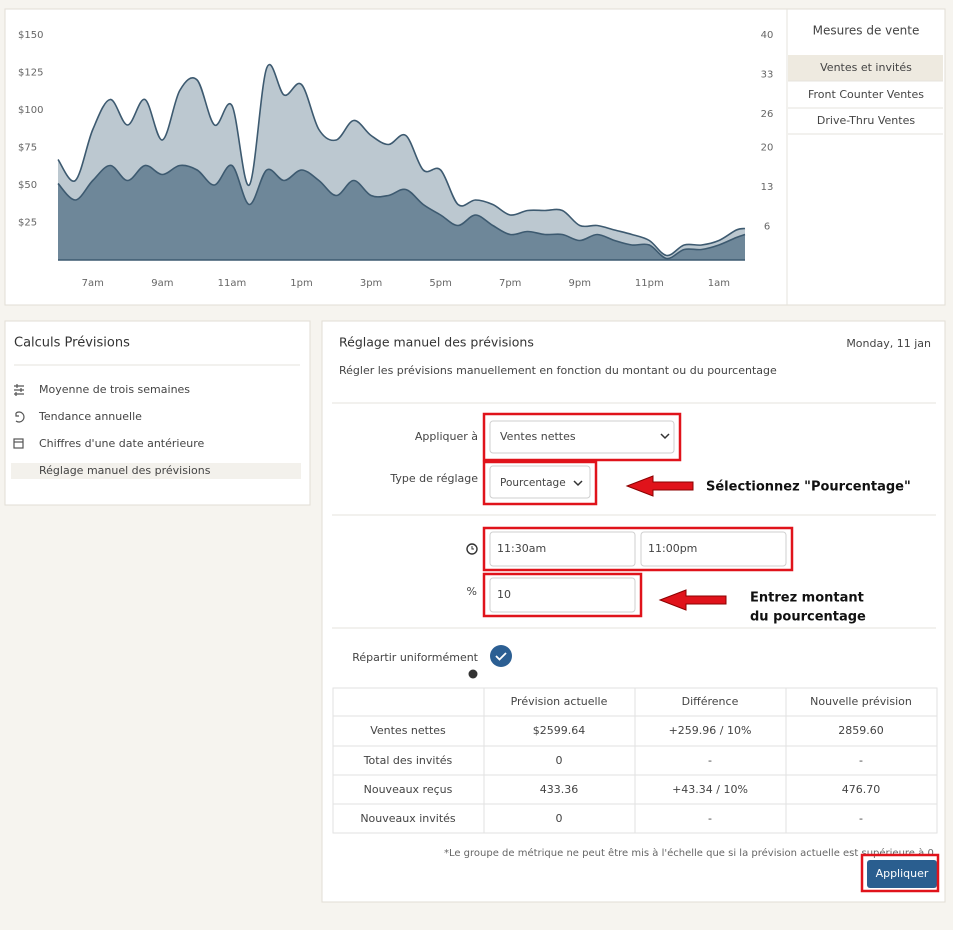 The image size is (953, 930). I want to click on x-tick-label: 3pm, so click(371, 283).